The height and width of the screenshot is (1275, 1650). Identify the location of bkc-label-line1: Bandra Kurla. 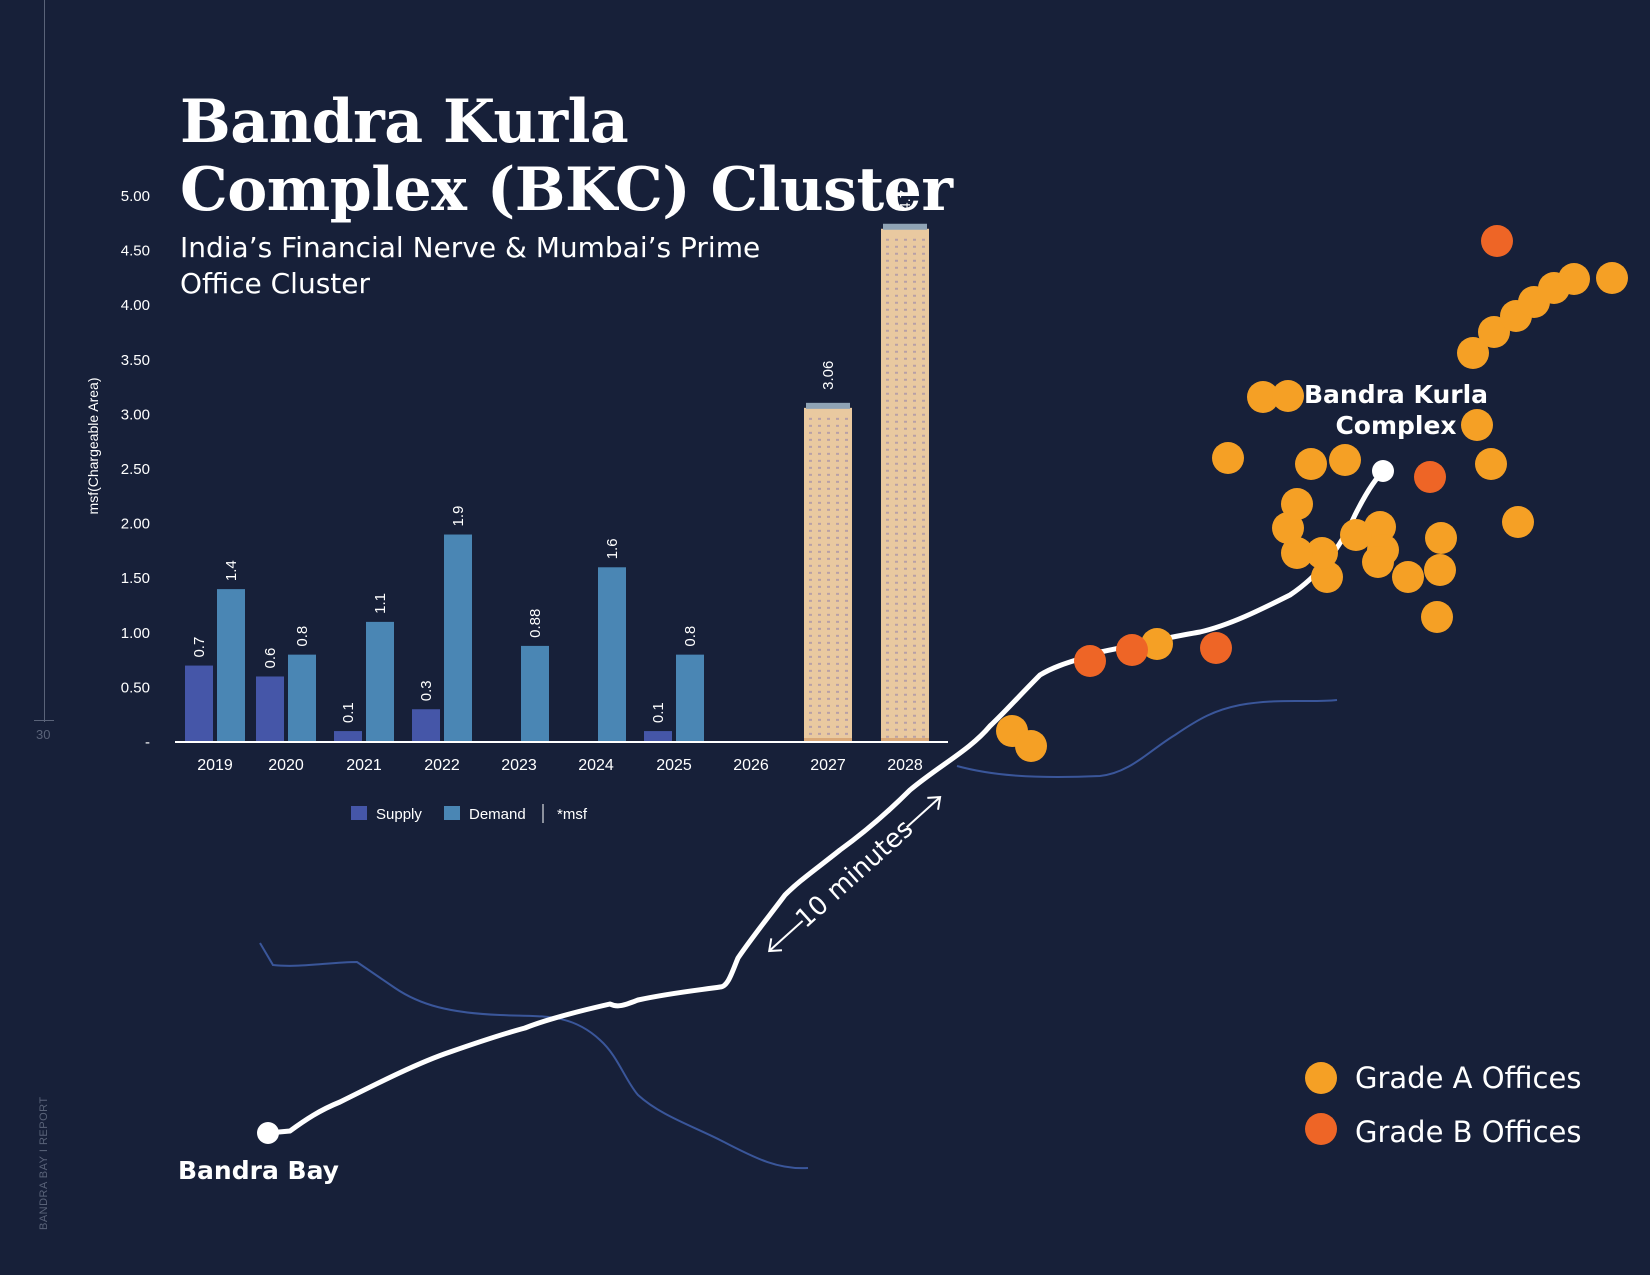
(1396, 394).